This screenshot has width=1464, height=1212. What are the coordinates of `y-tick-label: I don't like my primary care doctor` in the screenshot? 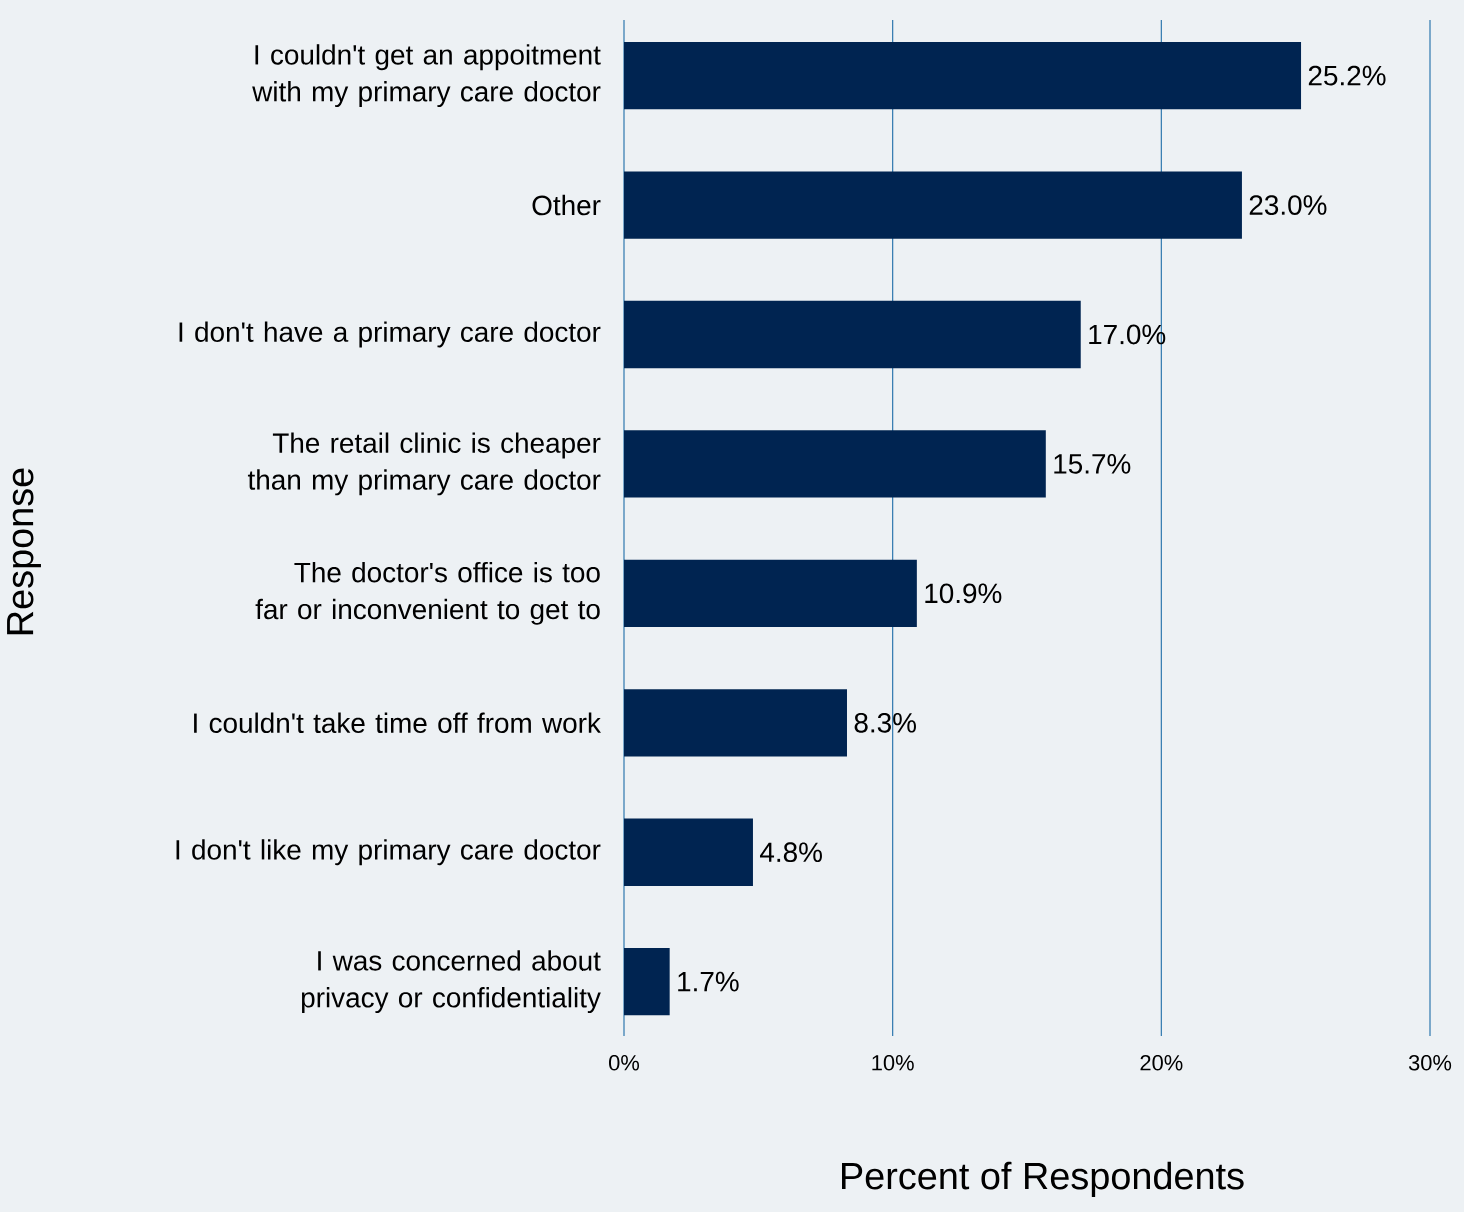 It's located at (388, 852).